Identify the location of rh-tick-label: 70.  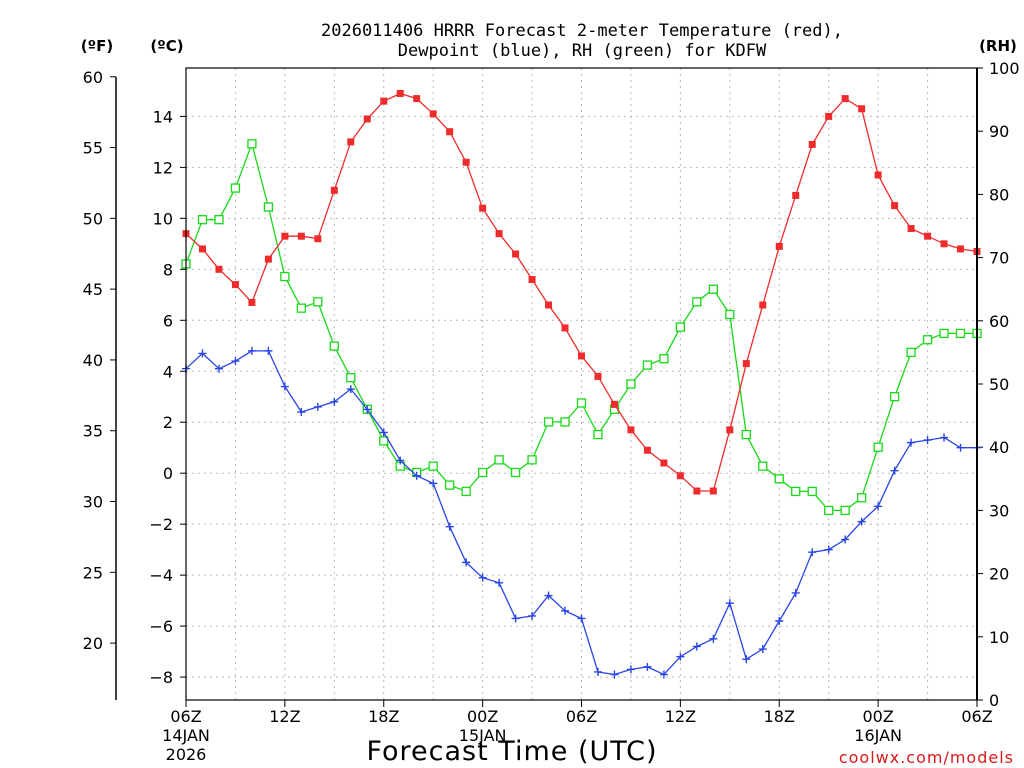
(999, 258).